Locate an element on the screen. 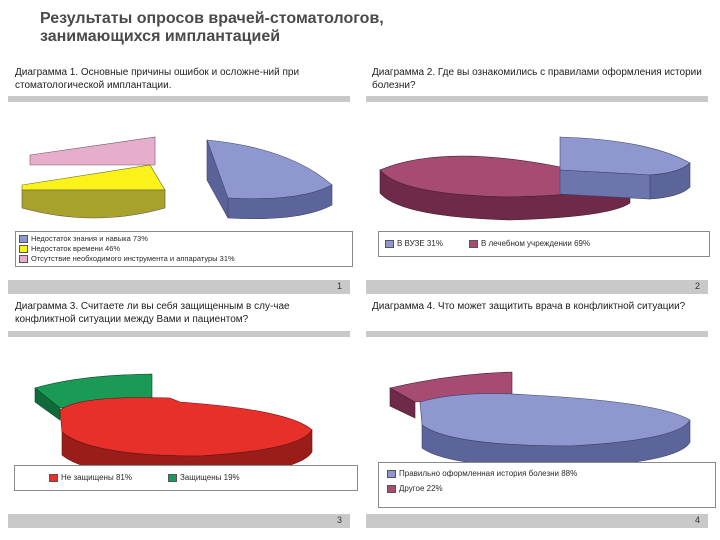 The width and height of the screenshot is (720, 540). chart2-legend-item-1: В ВУЗЕ 31% is located at coordinates (414, 244).